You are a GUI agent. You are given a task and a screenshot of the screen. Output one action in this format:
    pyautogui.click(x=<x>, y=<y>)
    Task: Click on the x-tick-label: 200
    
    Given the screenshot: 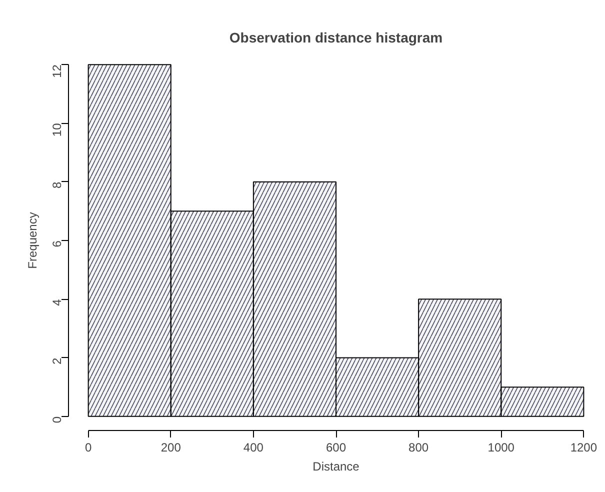 What is the action you would take?
    pyautogui.click(x=171, y=447)
    